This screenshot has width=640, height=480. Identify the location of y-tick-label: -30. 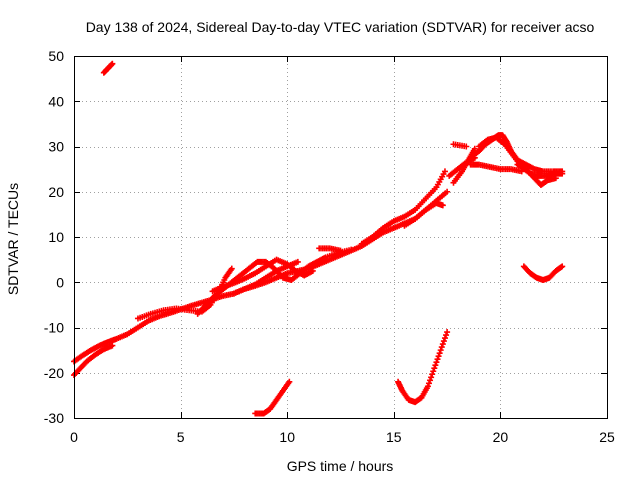
(54, 418).